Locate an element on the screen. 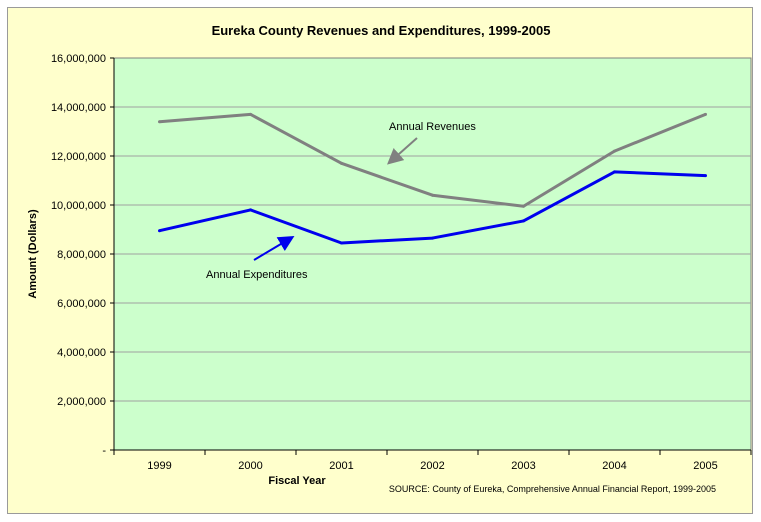 The image size is (761, 522). y-tick-label: 10,000,000 is located at coordinates (78, 206).